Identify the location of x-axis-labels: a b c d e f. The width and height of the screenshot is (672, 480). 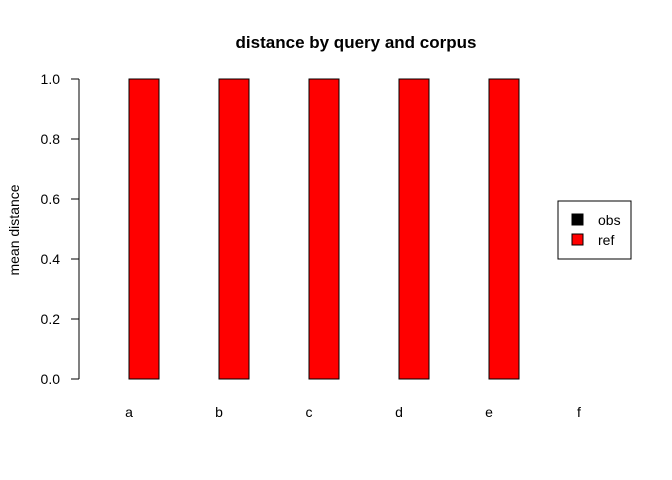
(353, 412).